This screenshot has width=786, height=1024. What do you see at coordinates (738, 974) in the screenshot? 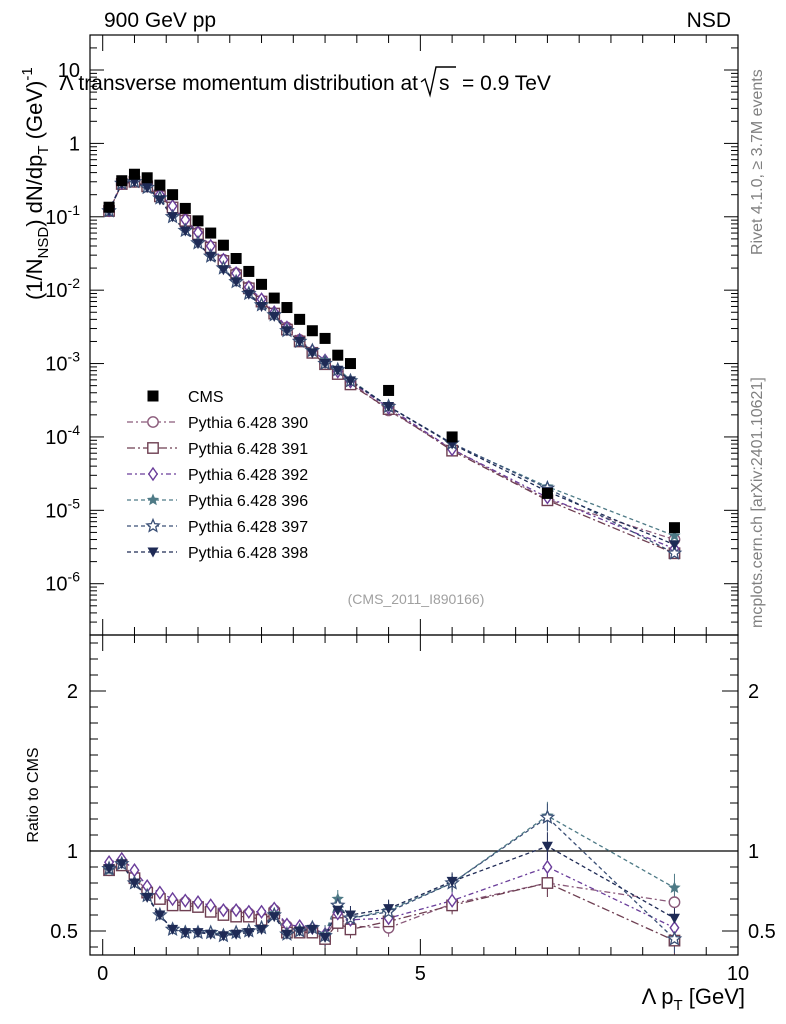
I see `x-tick-label: 10` at bounding box center [738, 974].